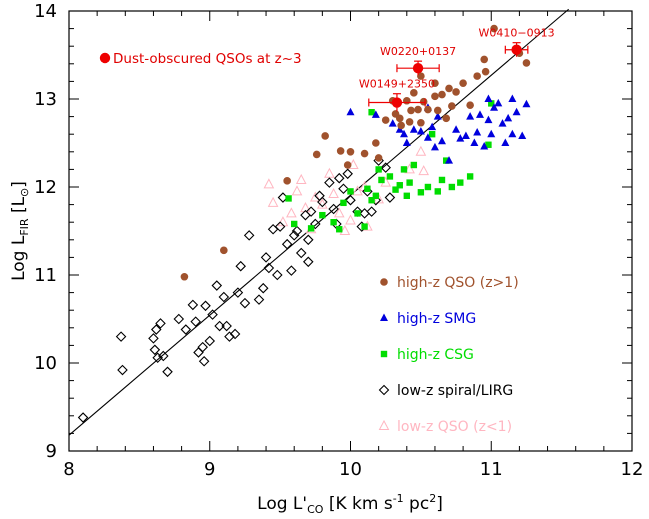  What do you see at coordinates (435, 355) in the screenshot?
I see `legend-label: high-z CSG` at bounding box center [435, 355].